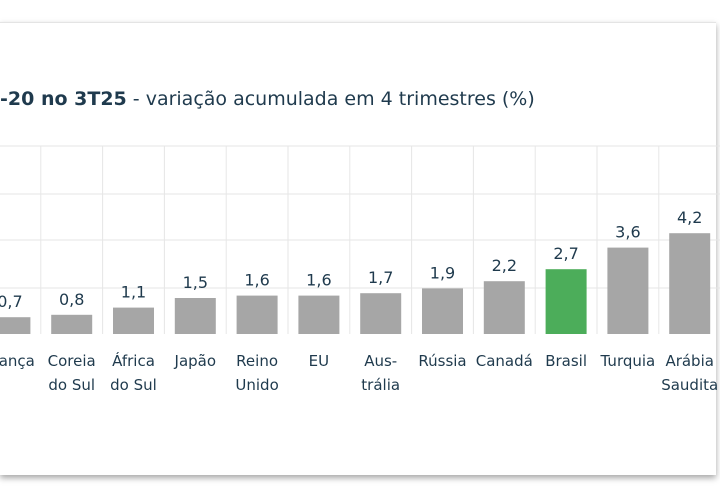  Describe the element at coordinates (628, 361) in the screenshot. I see `category-label: Turquia` at that location.